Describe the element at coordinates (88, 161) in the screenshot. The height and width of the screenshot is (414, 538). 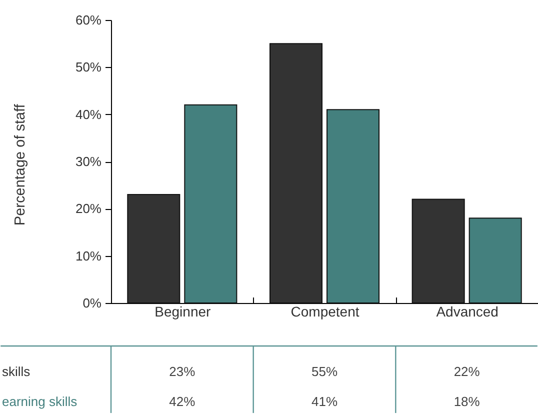
I see `y-tick-label: 30%` at that location.